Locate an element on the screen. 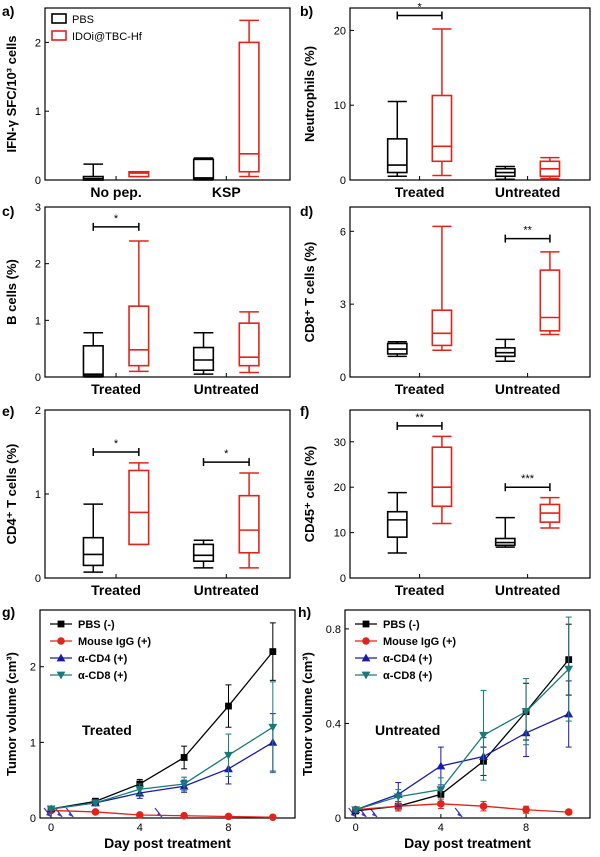 The height and width of the screenshot is (857, 600). legend-swatch is located at coordinates (59, 35).